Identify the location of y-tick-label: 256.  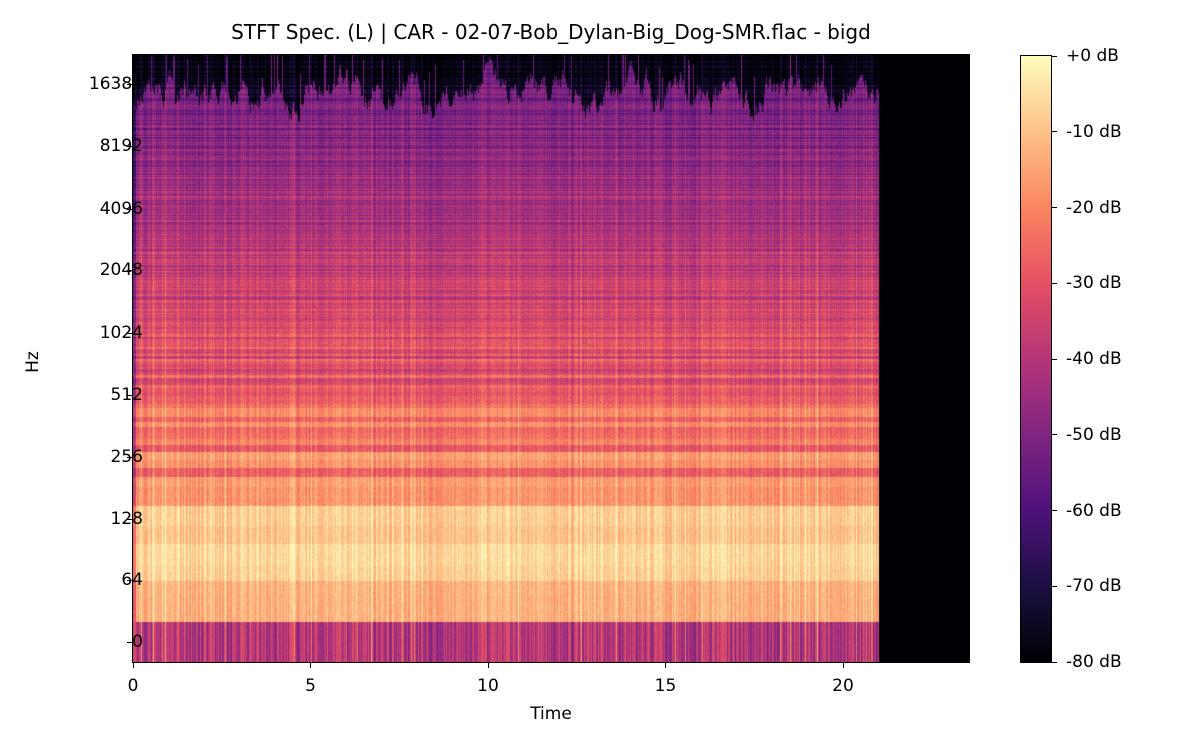
(126, 457).